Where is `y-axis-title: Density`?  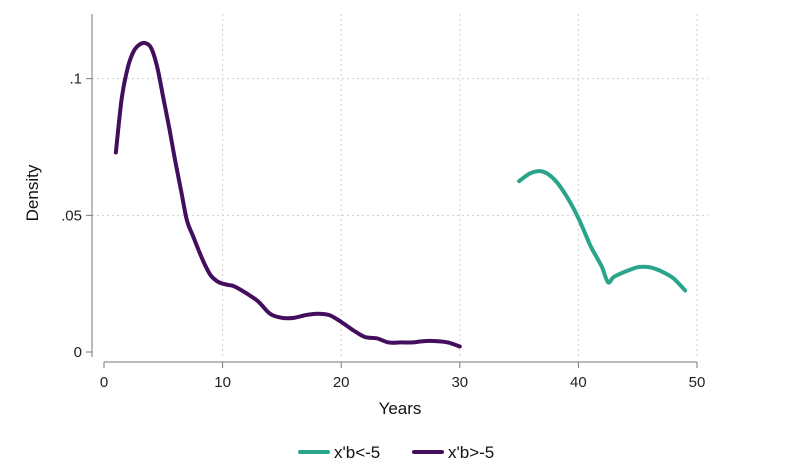
y-axis-title: Density is located at coordinates (32, 192).